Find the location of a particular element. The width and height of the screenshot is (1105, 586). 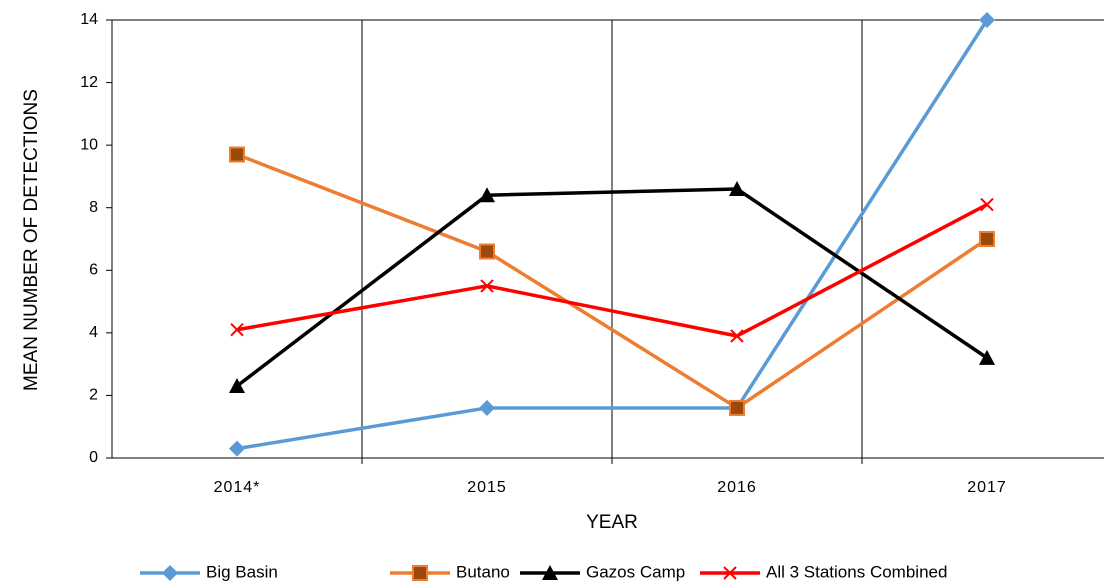

x-tick-label: 2017 is located at coordinates (987, 487).